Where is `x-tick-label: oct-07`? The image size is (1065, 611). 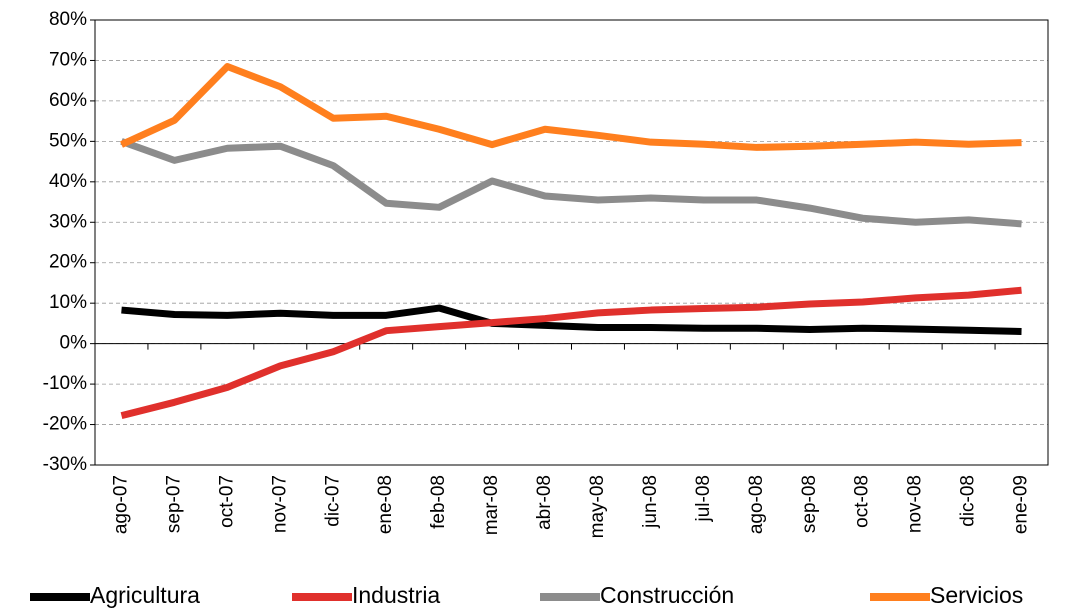
x-tick-label: oct-07 is located at coordinates (226, 501).